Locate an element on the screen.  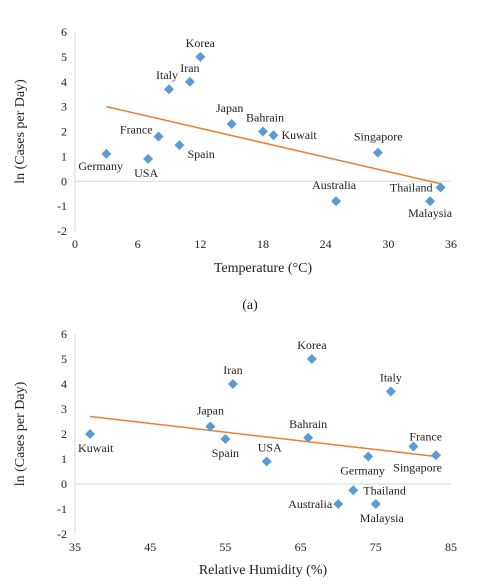
x-tick-label: 0 is located at coordinates (75, 244).